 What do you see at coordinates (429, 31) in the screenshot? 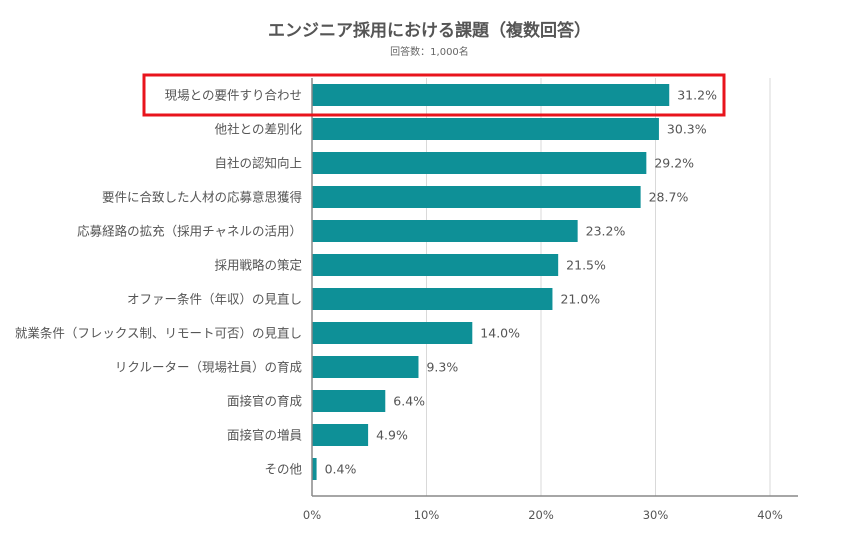
I see `chart-title: エンジニア採用における課題（複数回答）` at bounding box center [429, 31].